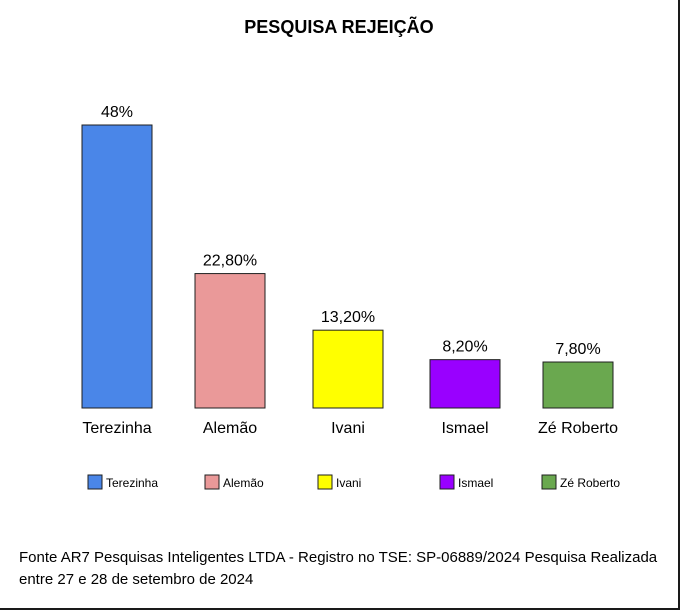  Describe the element at coordinates (578, 428) in the screenshot. I see `category-label-ze-roberto: Zé Roberto` at that location.